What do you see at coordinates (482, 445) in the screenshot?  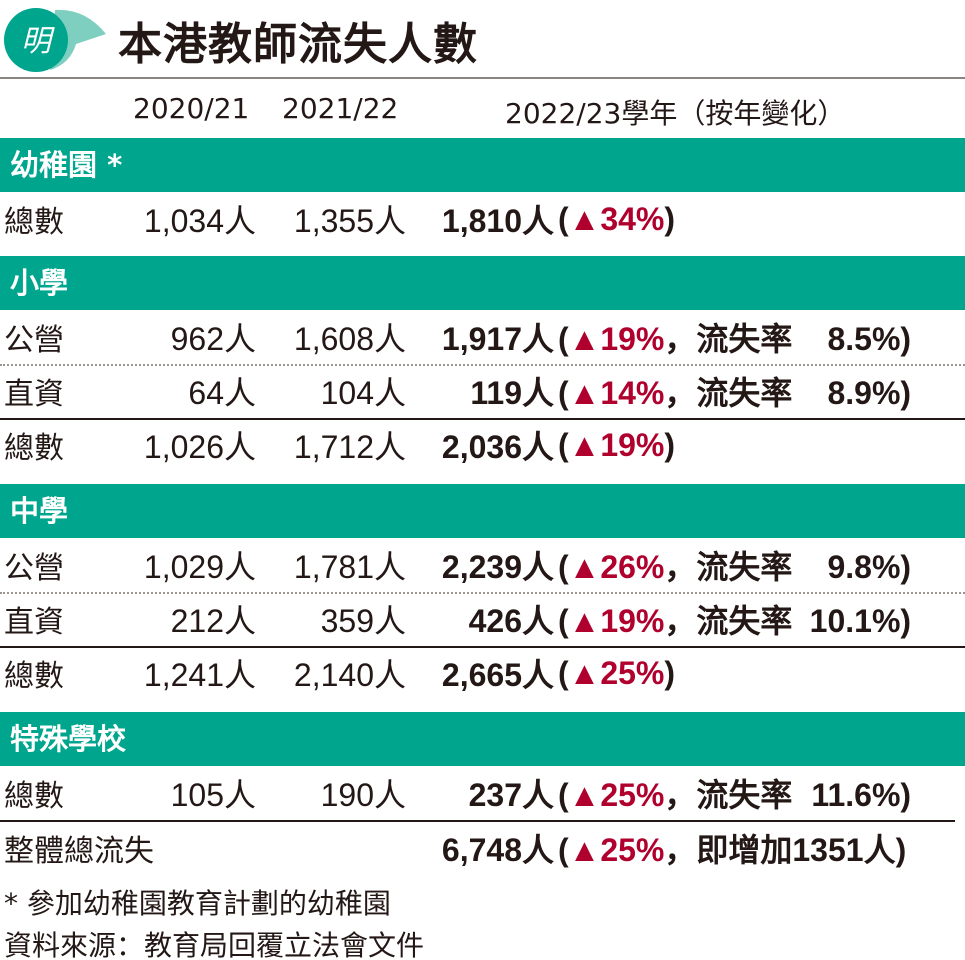 I see `table-row: 總數 1,026人 1,712人 2,036人 (▲19%)` at bounding box center [482, 445].